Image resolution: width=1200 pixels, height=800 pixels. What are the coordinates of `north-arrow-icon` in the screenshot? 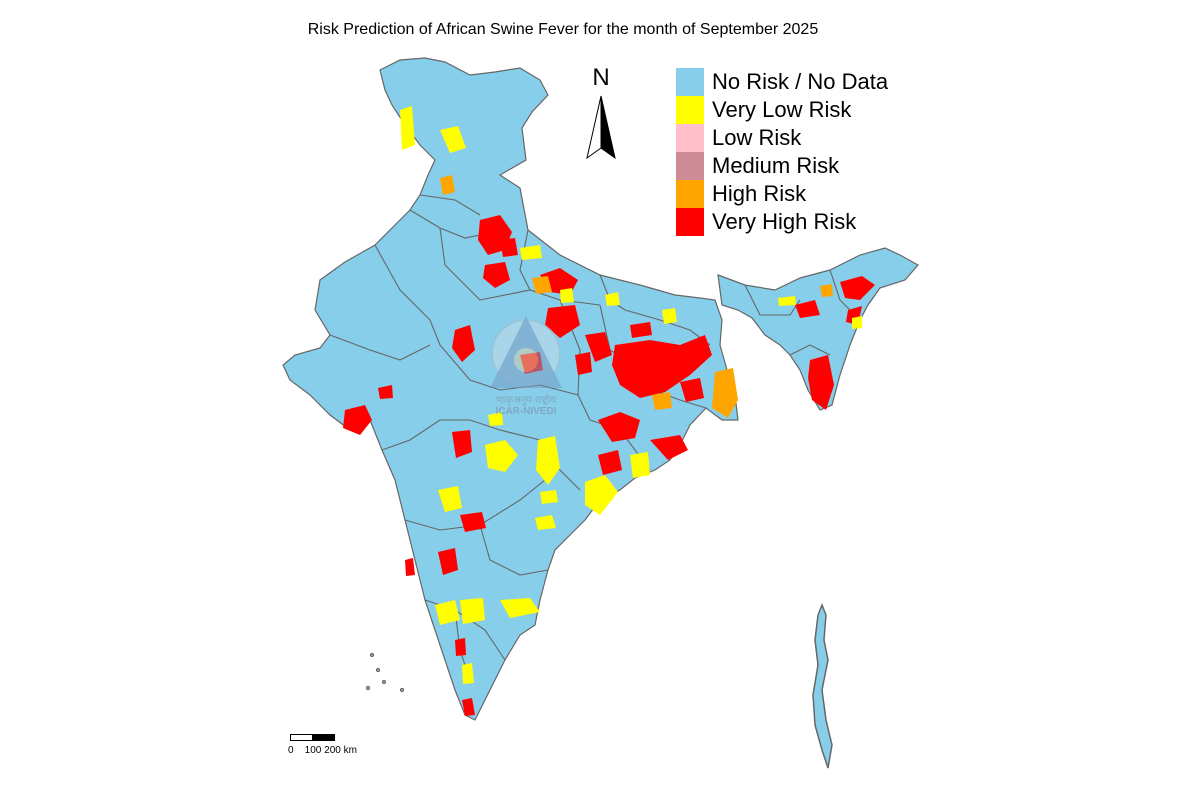 It's located at (601, 127).